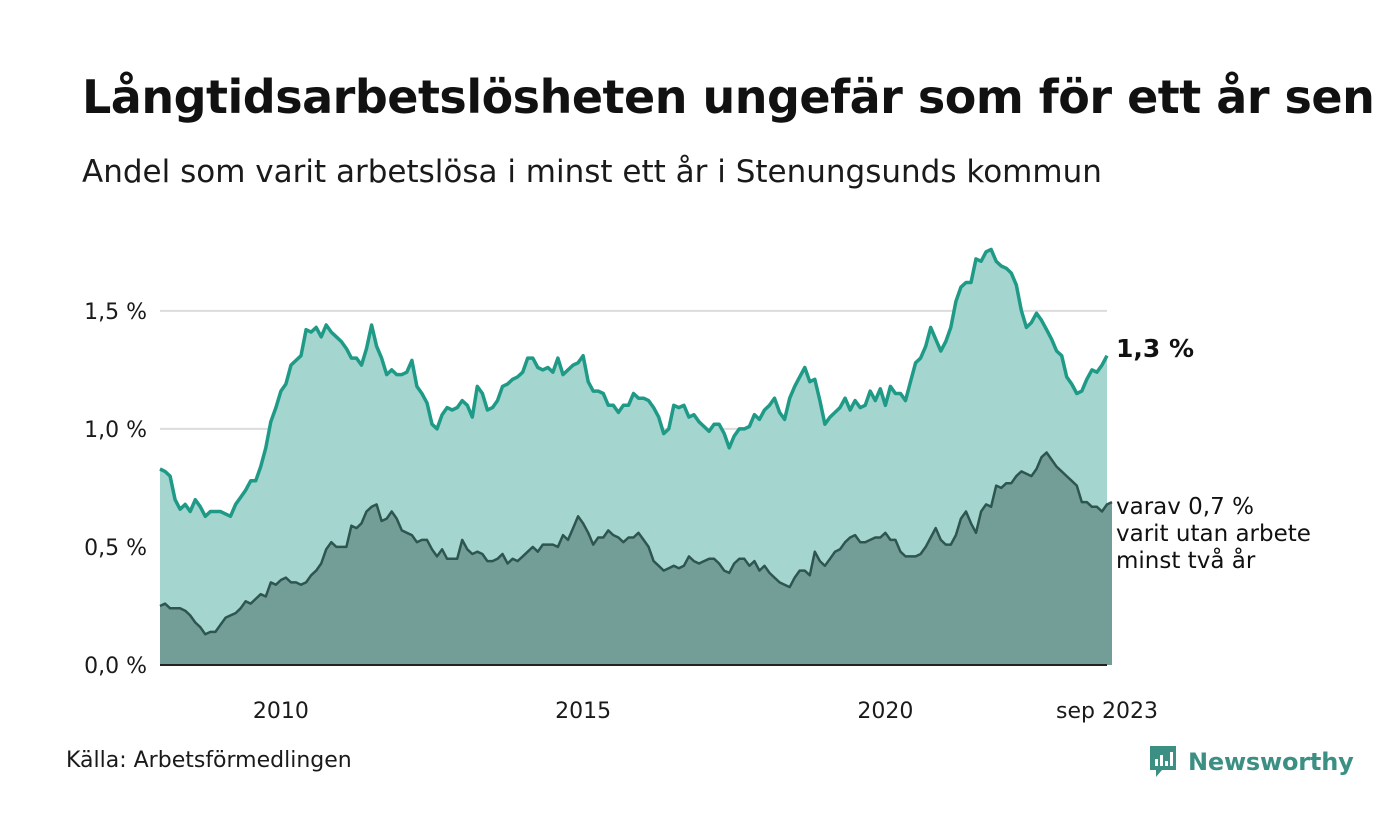  Describe the element at coordinates (209, 760) in the screenshot. I see `source-note: Källa: Arbetsförmedlingen` at that location.